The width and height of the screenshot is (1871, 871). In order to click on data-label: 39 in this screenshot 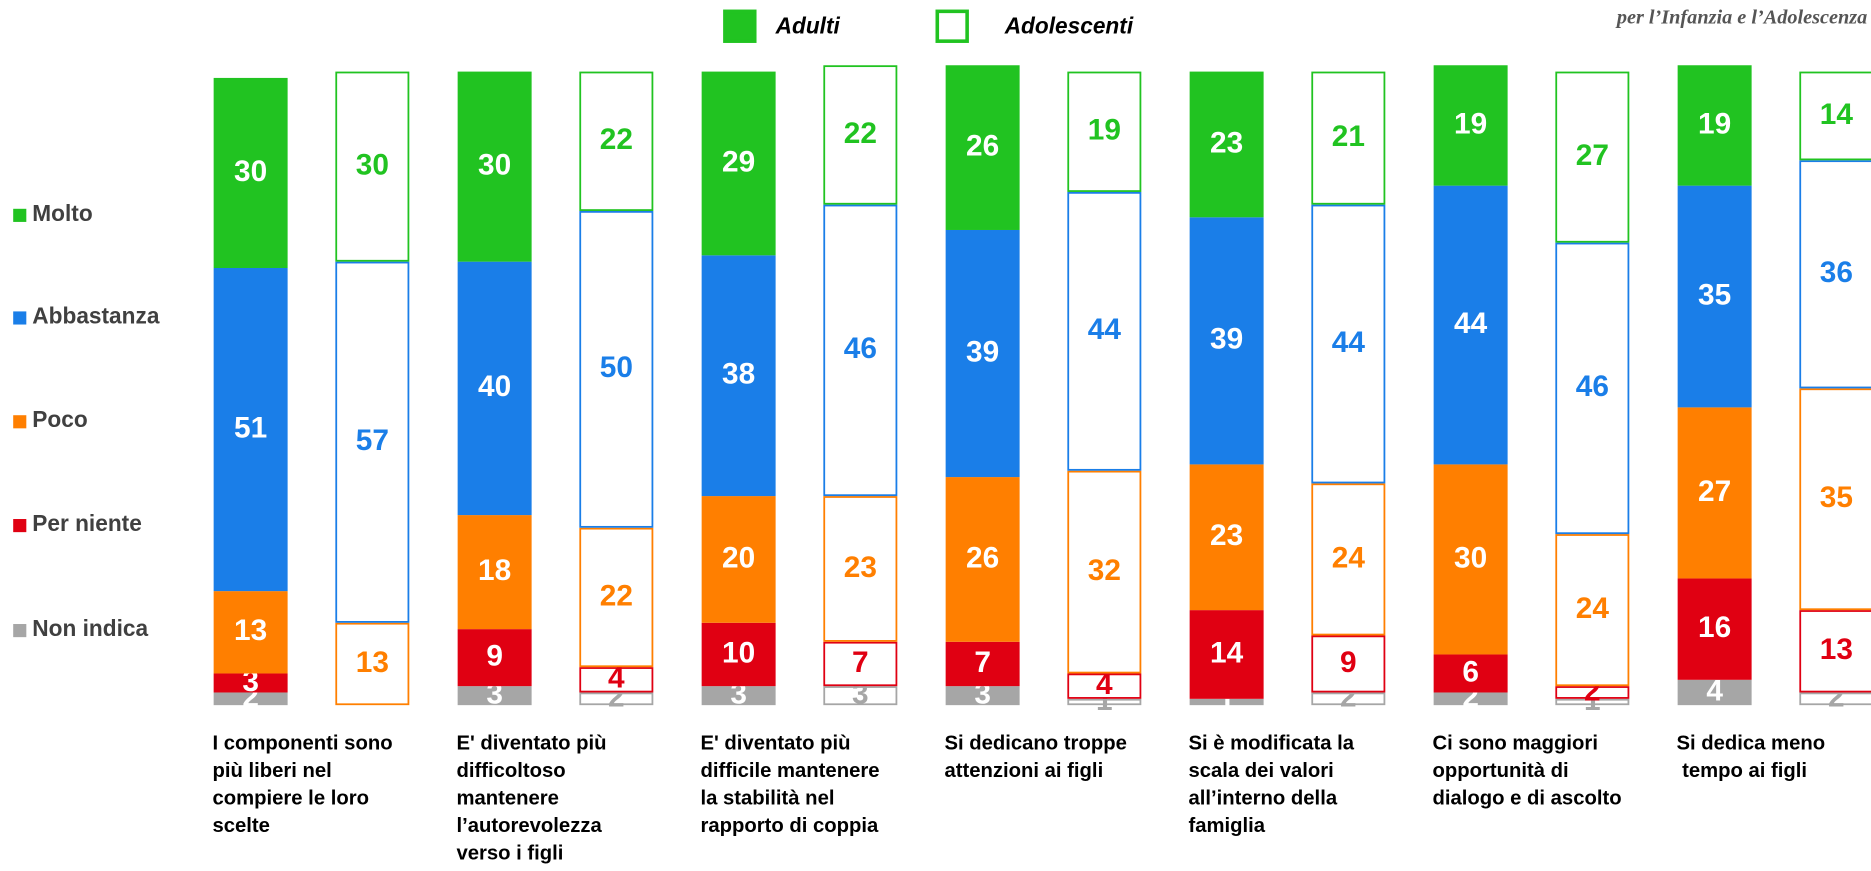, I will do `click(1226, 339)`.